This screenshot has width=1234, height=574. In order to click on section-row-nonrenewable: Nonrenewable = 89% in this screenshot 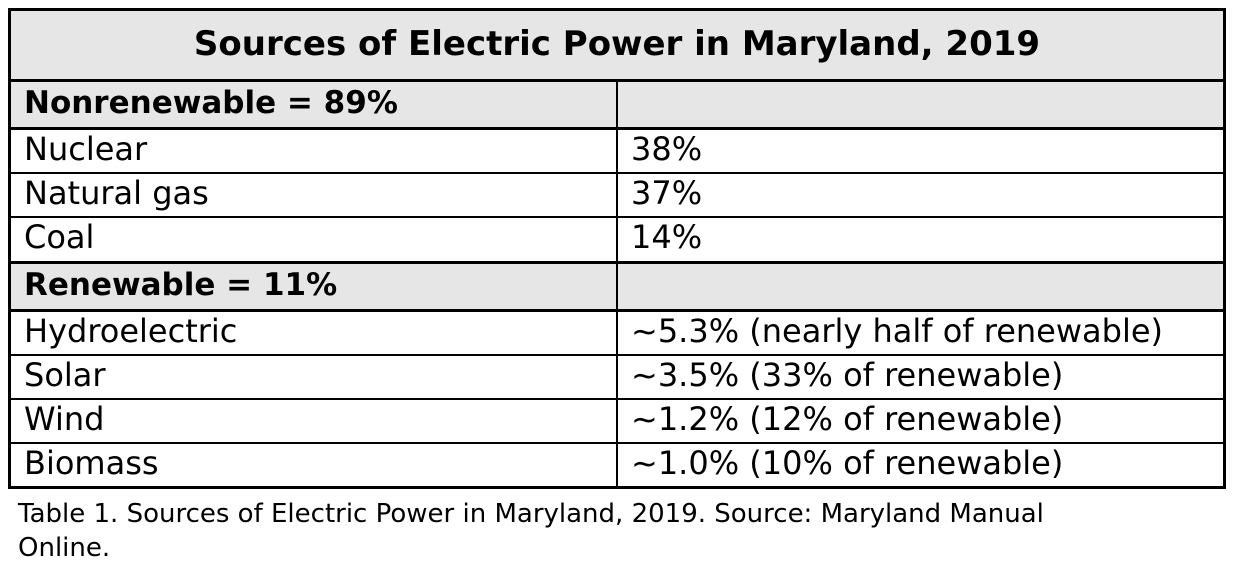, I will do `click(617, 104)`.